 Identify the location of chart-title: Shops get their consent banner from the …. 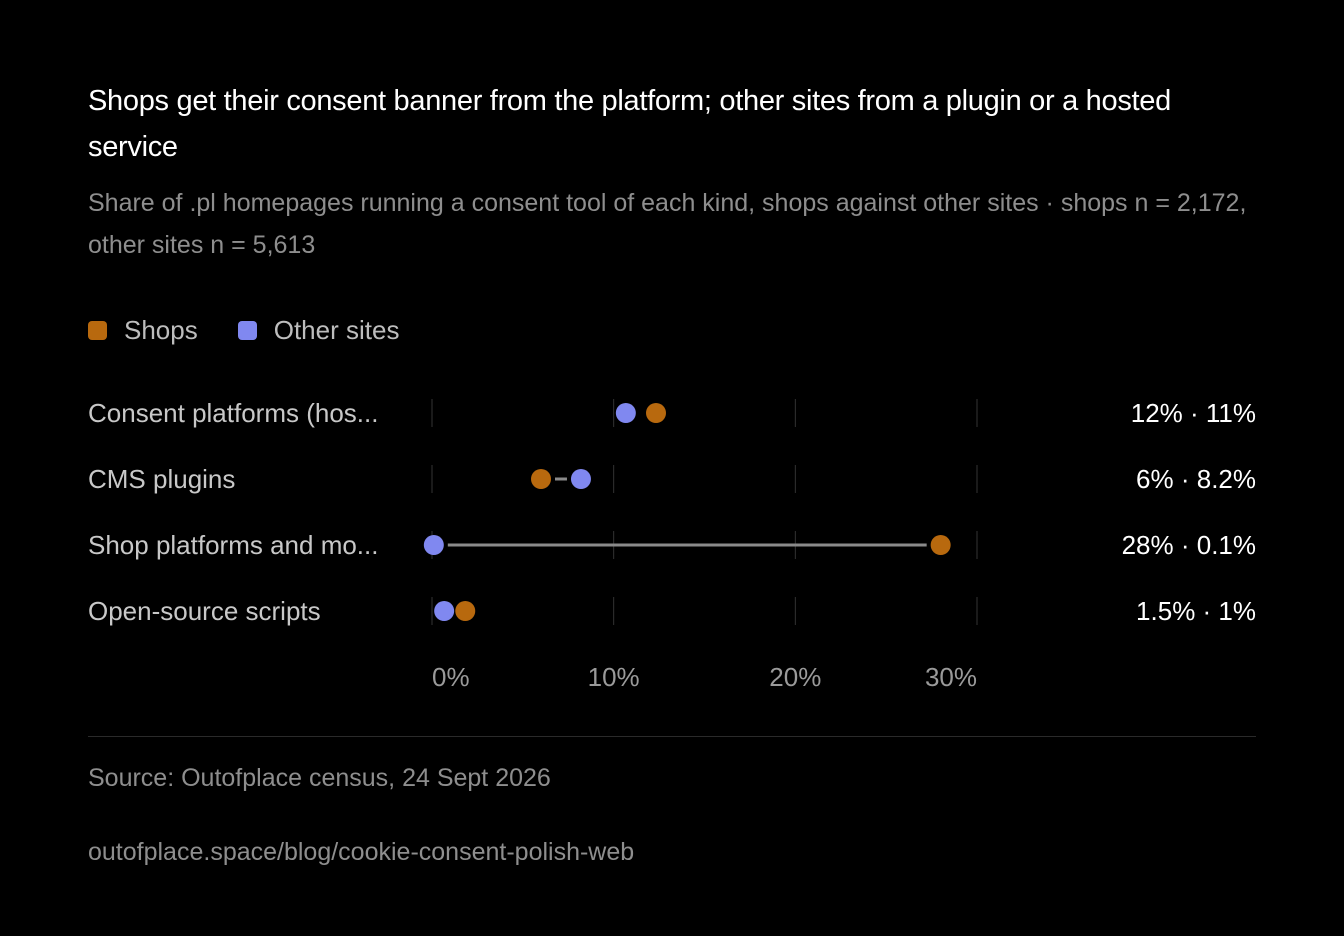
(629, 124).